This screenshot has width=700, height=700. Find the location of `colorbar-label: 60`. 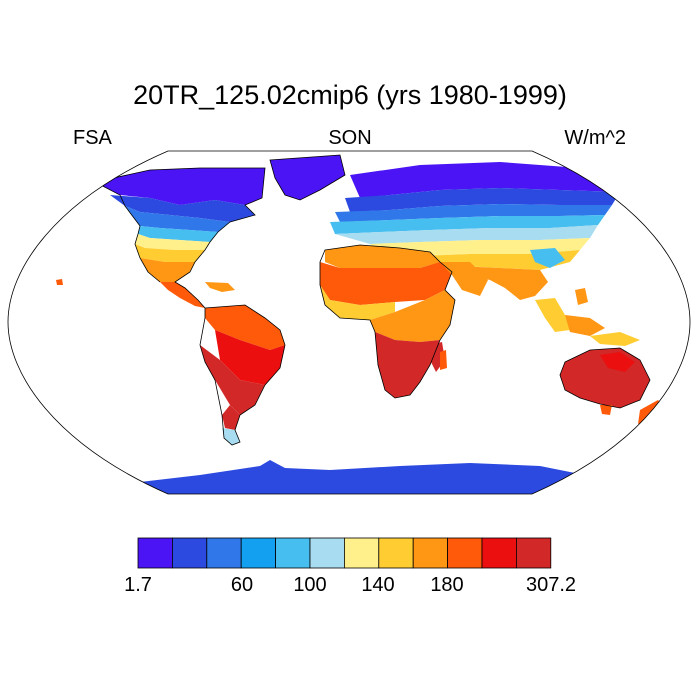

colorbar-label: 60 is located at coordinates (242, 585).